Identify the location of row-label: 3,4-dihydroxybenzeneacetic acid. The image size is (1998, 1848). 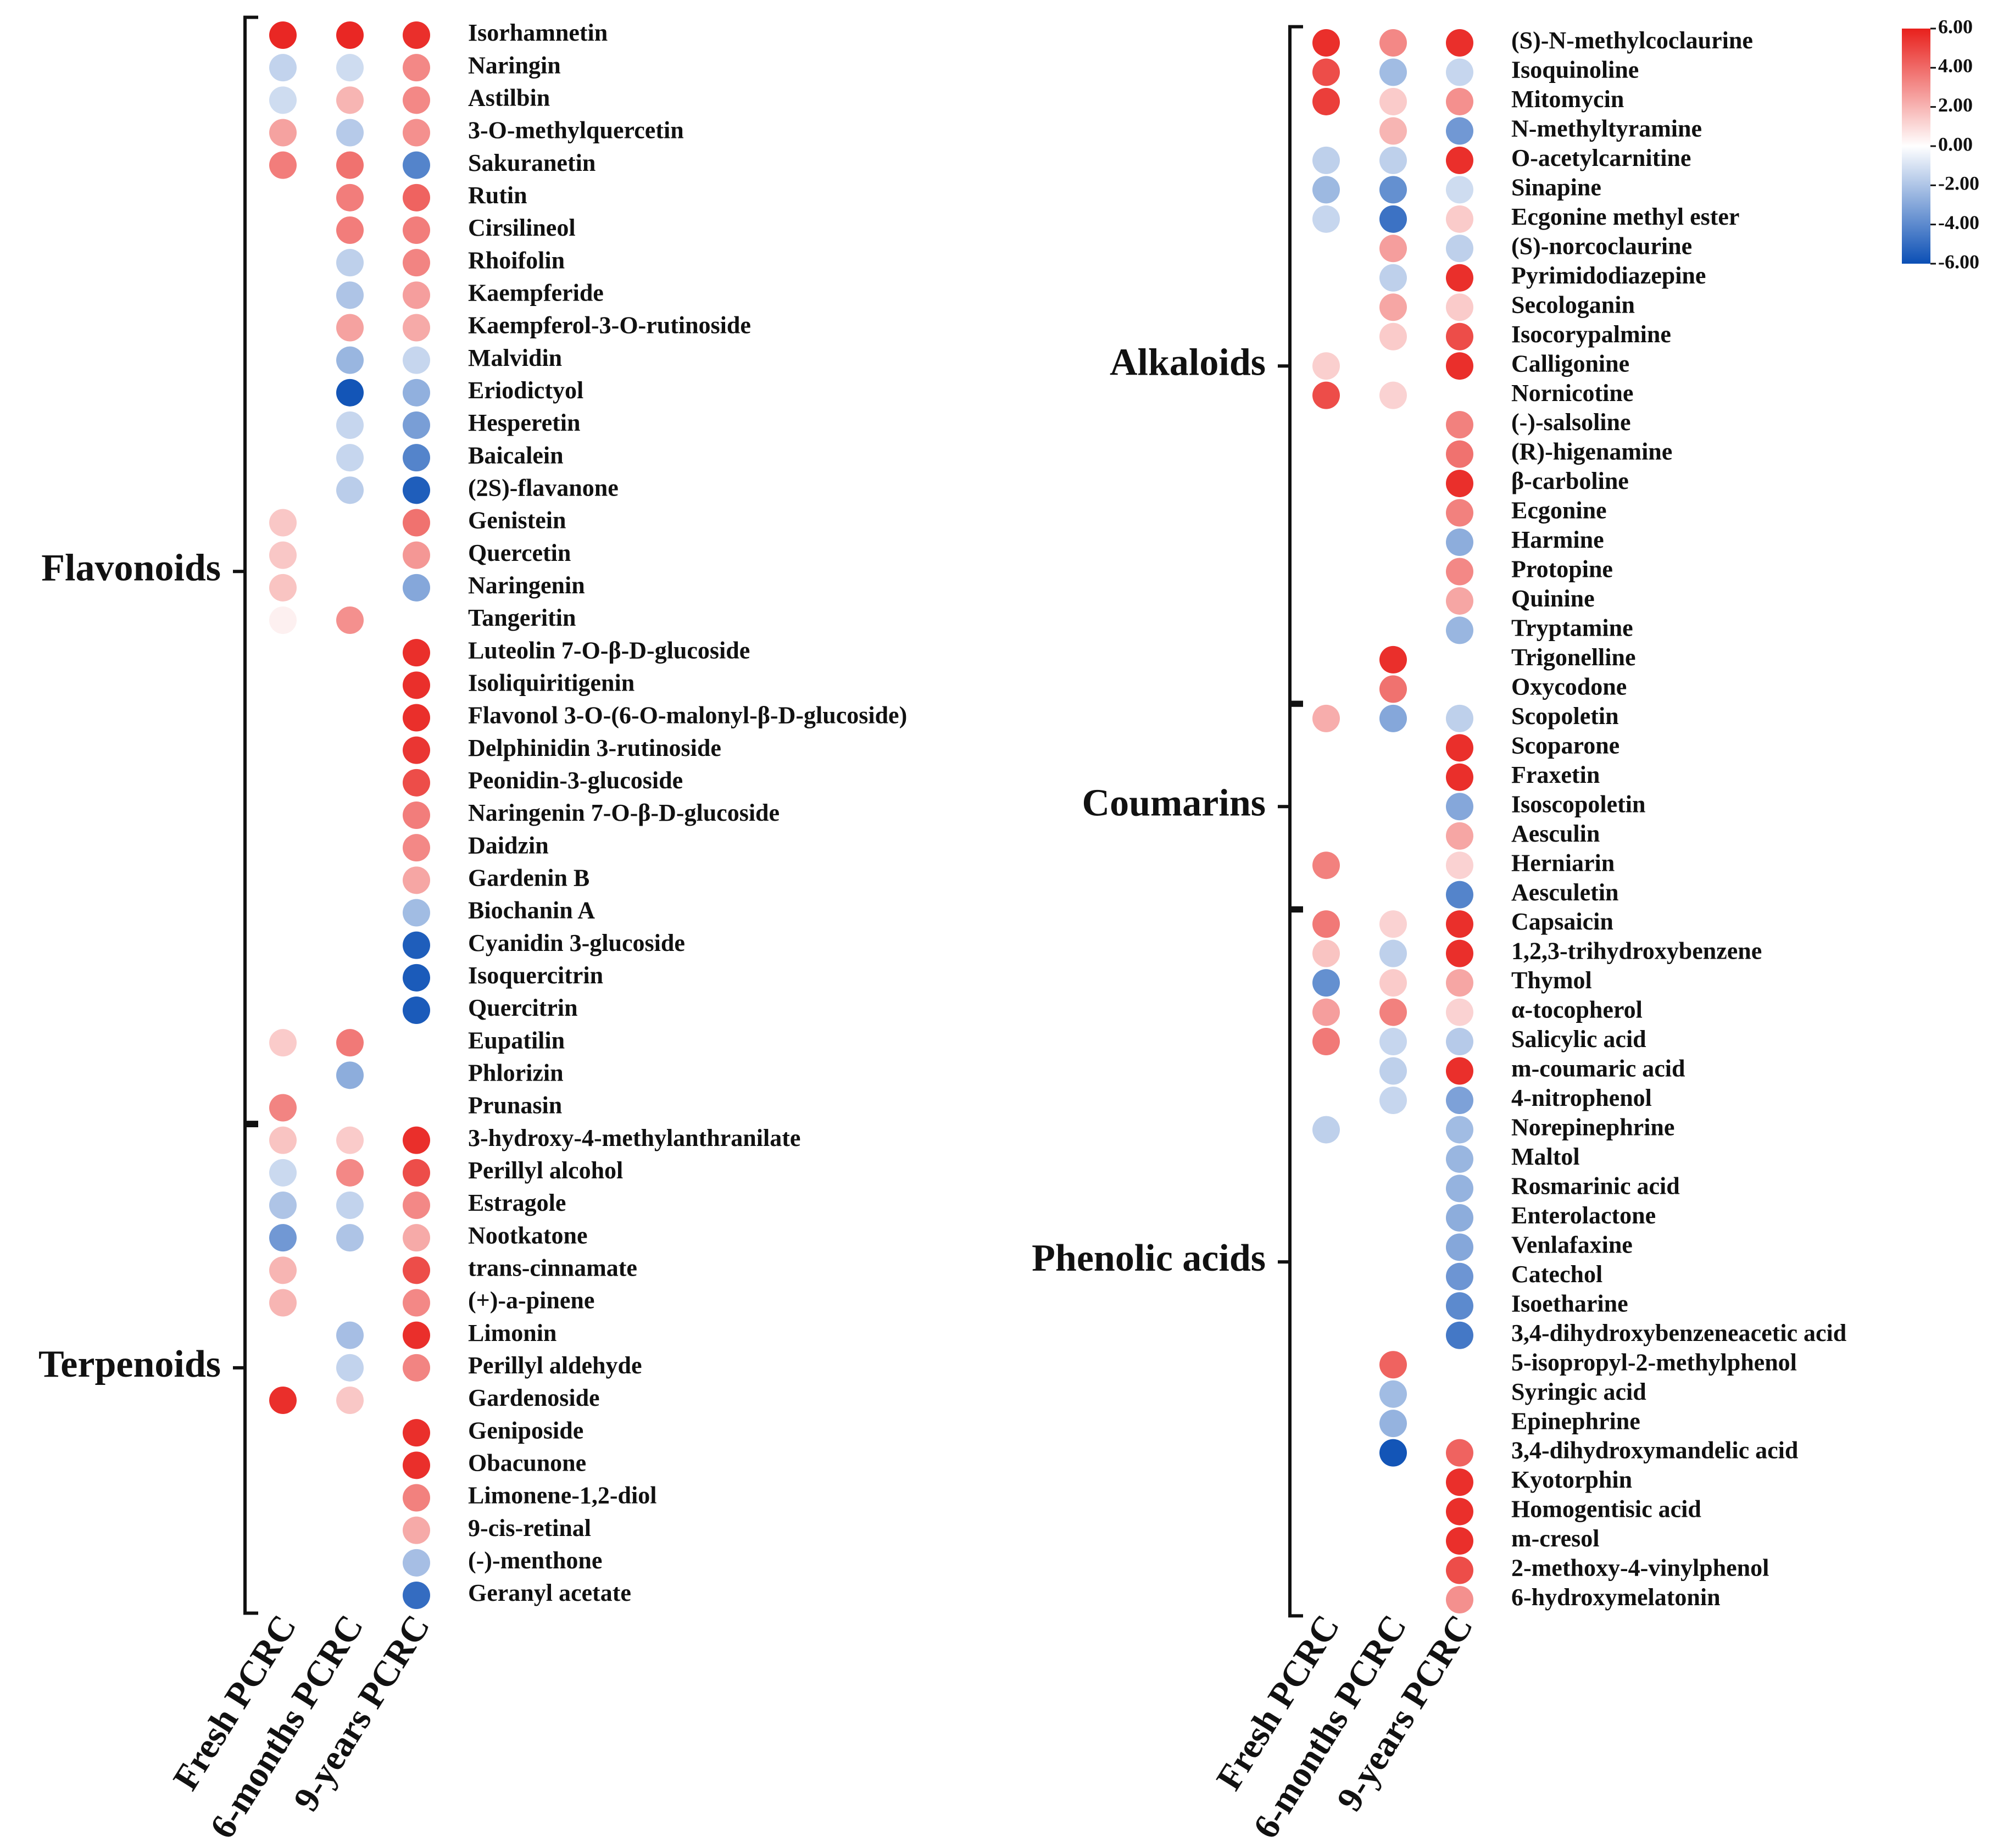
(1678, 1333).